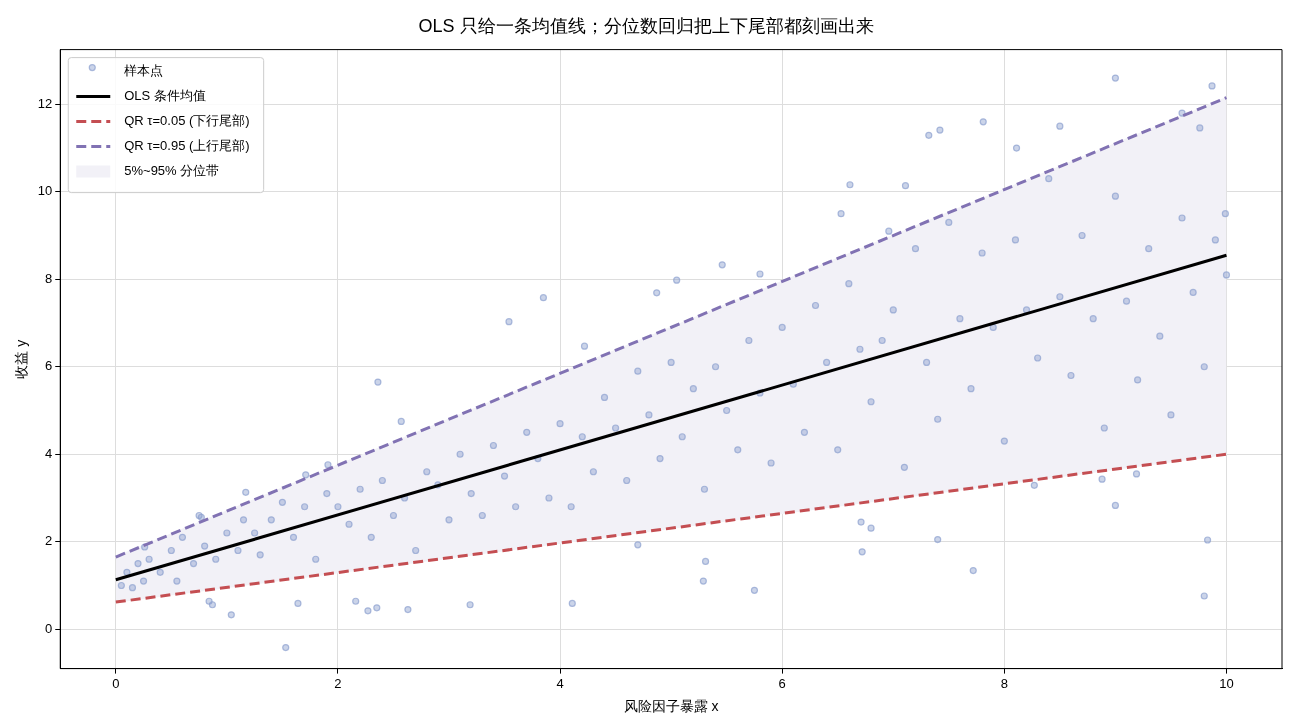 This screenshot has width=1300, height=728. Describe the element at coordinates (45, 191) in the screenshot. I see `y-tick-label: 10` at that location.